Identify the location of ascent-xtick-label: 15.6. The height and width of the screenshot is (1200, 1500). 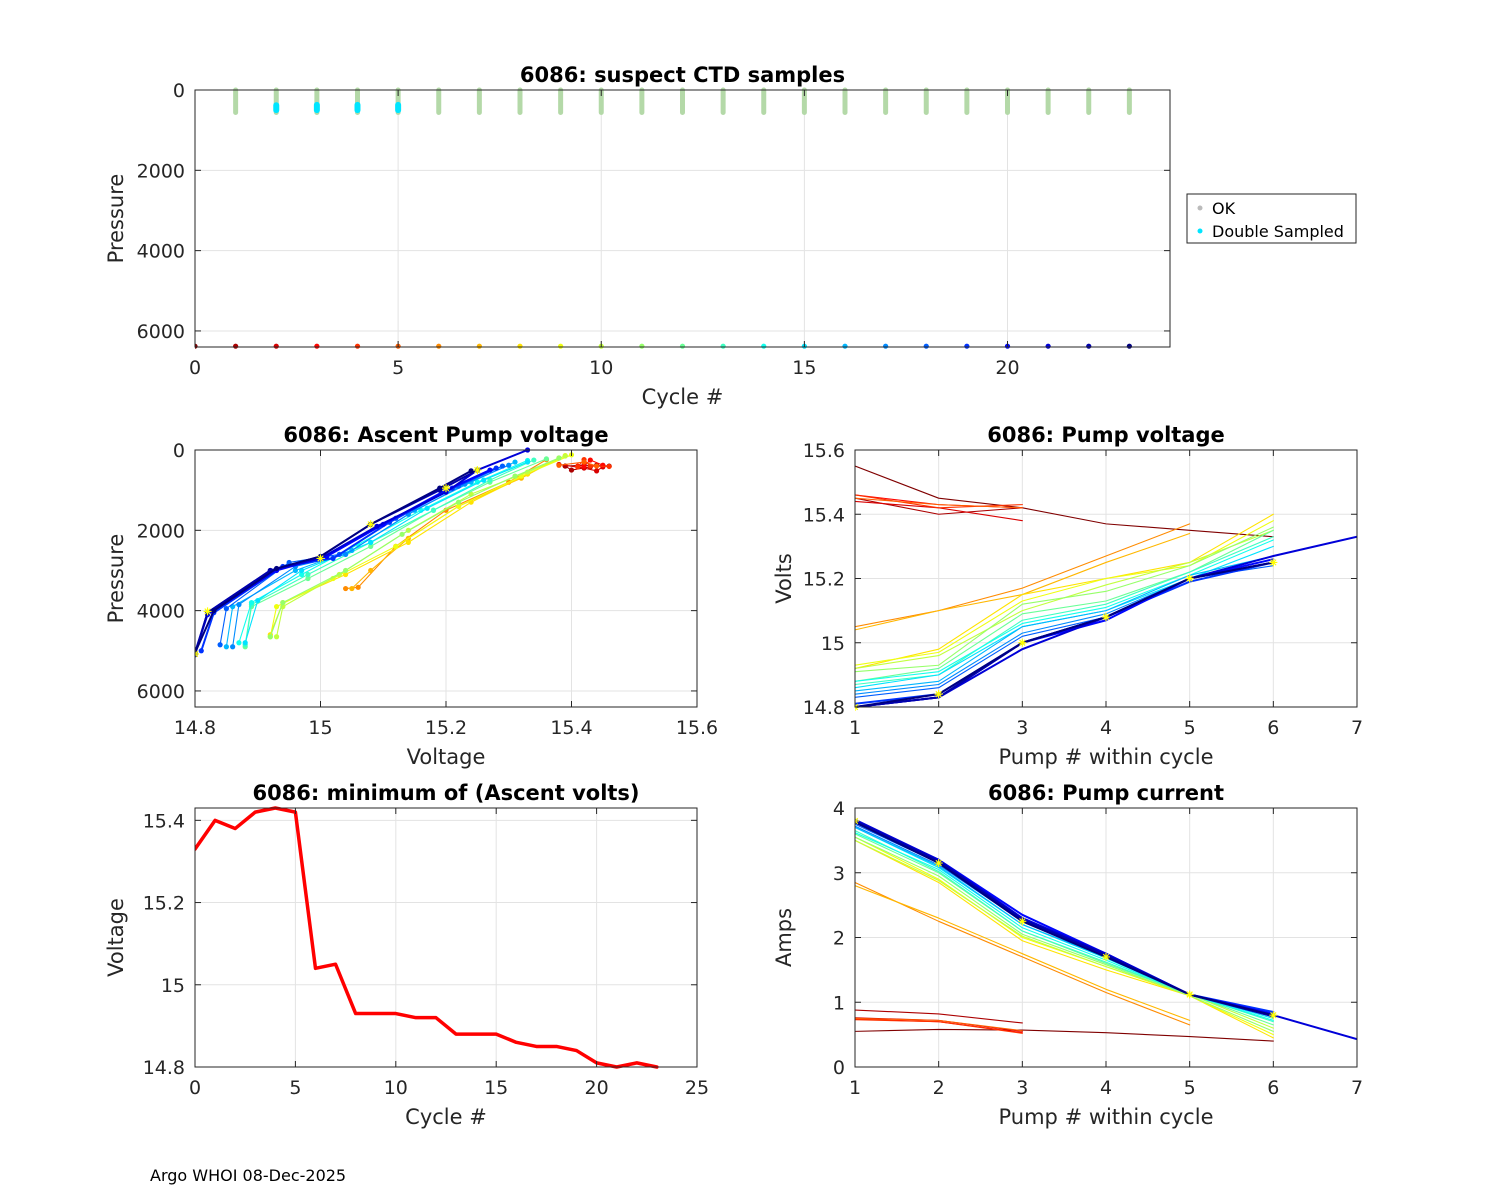
(697, 728).